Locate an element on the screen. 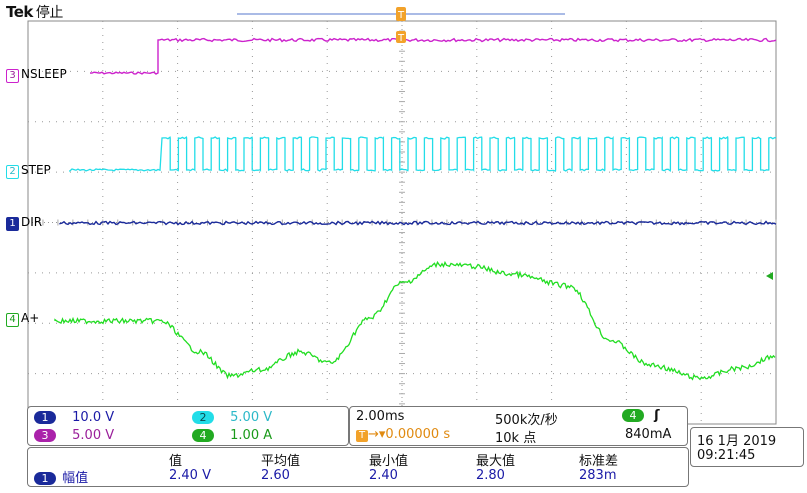 The height and width of the screenshot is (493, 807). ch1-scale-value: 10.0 V is located at coordinates (93, 417).